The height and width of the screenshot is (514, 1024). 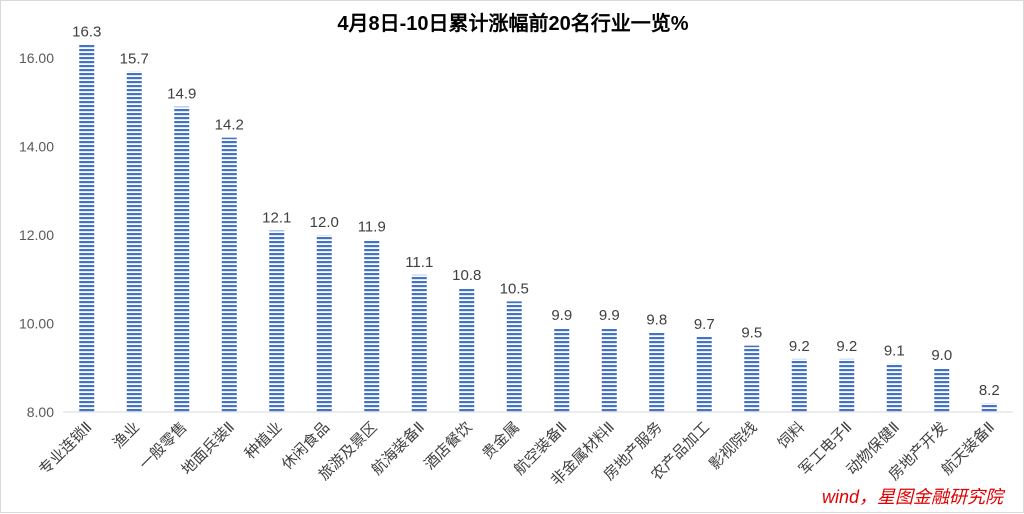 What do you see at coordinates (372, 226) in the screenshot?
I see `data-label: 11.9` at bounding box center [372, 226].